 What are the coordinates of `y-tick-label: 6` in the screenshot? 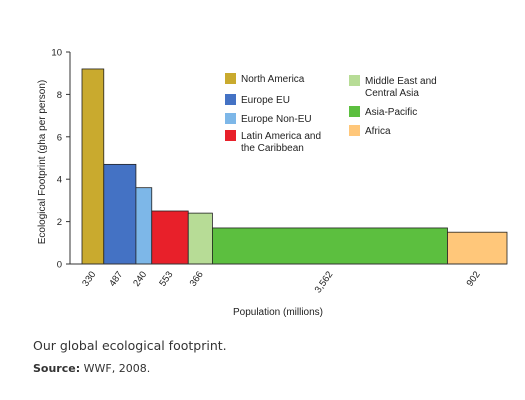 It's located at (59, 137).